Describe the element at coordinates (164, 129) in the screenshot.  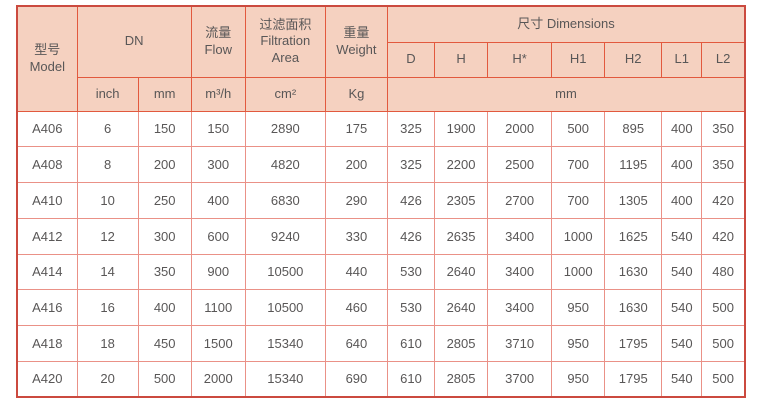
I see `cell-dn-mm: 150` at that location.